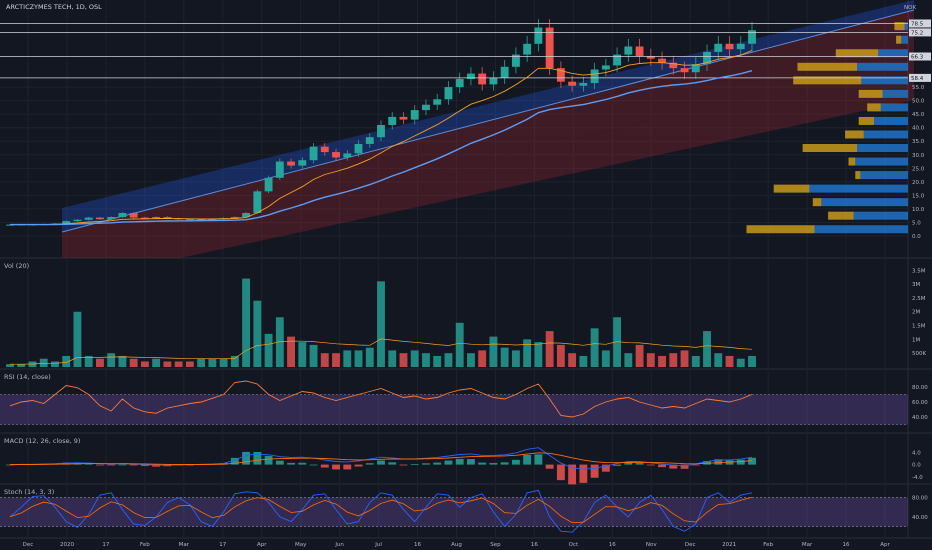  Describe the element at coordinates (918, 88) in the screenshot. I see `y-tick-label: 55.0` at that location.